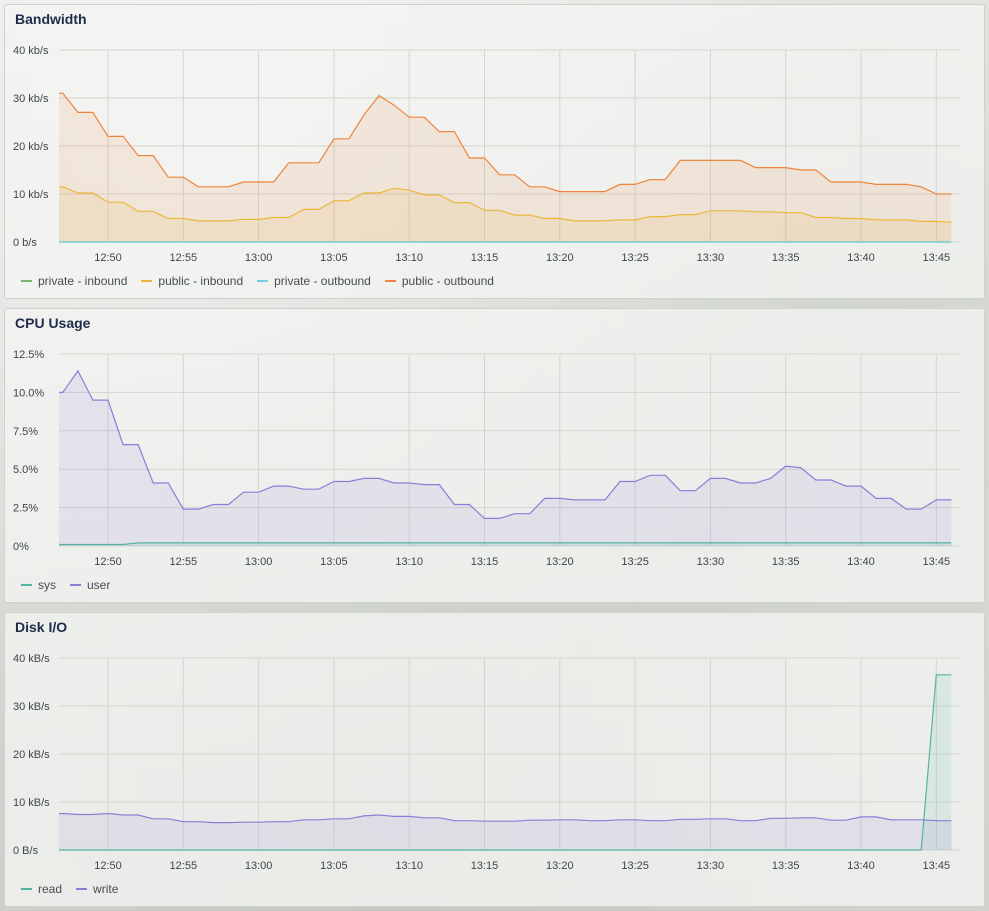  I want to click on legend-label: private - inbound, so click(83, 281).